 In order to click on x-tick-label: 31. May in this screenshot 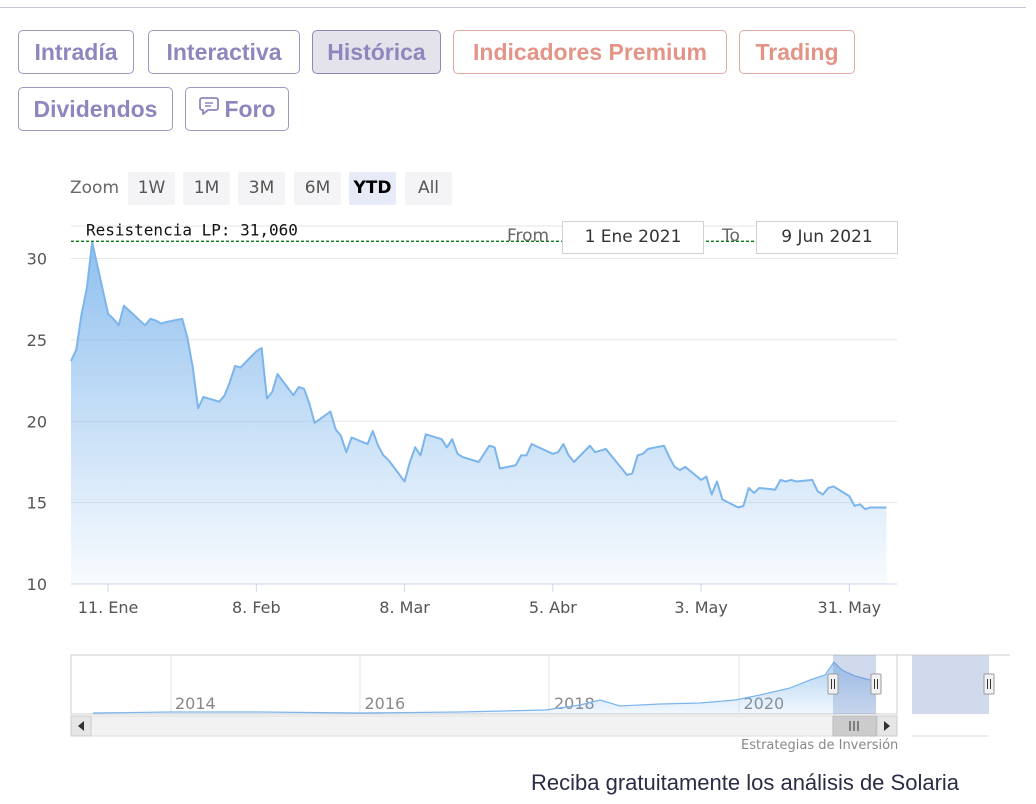, I will do `click(850, 607)`.